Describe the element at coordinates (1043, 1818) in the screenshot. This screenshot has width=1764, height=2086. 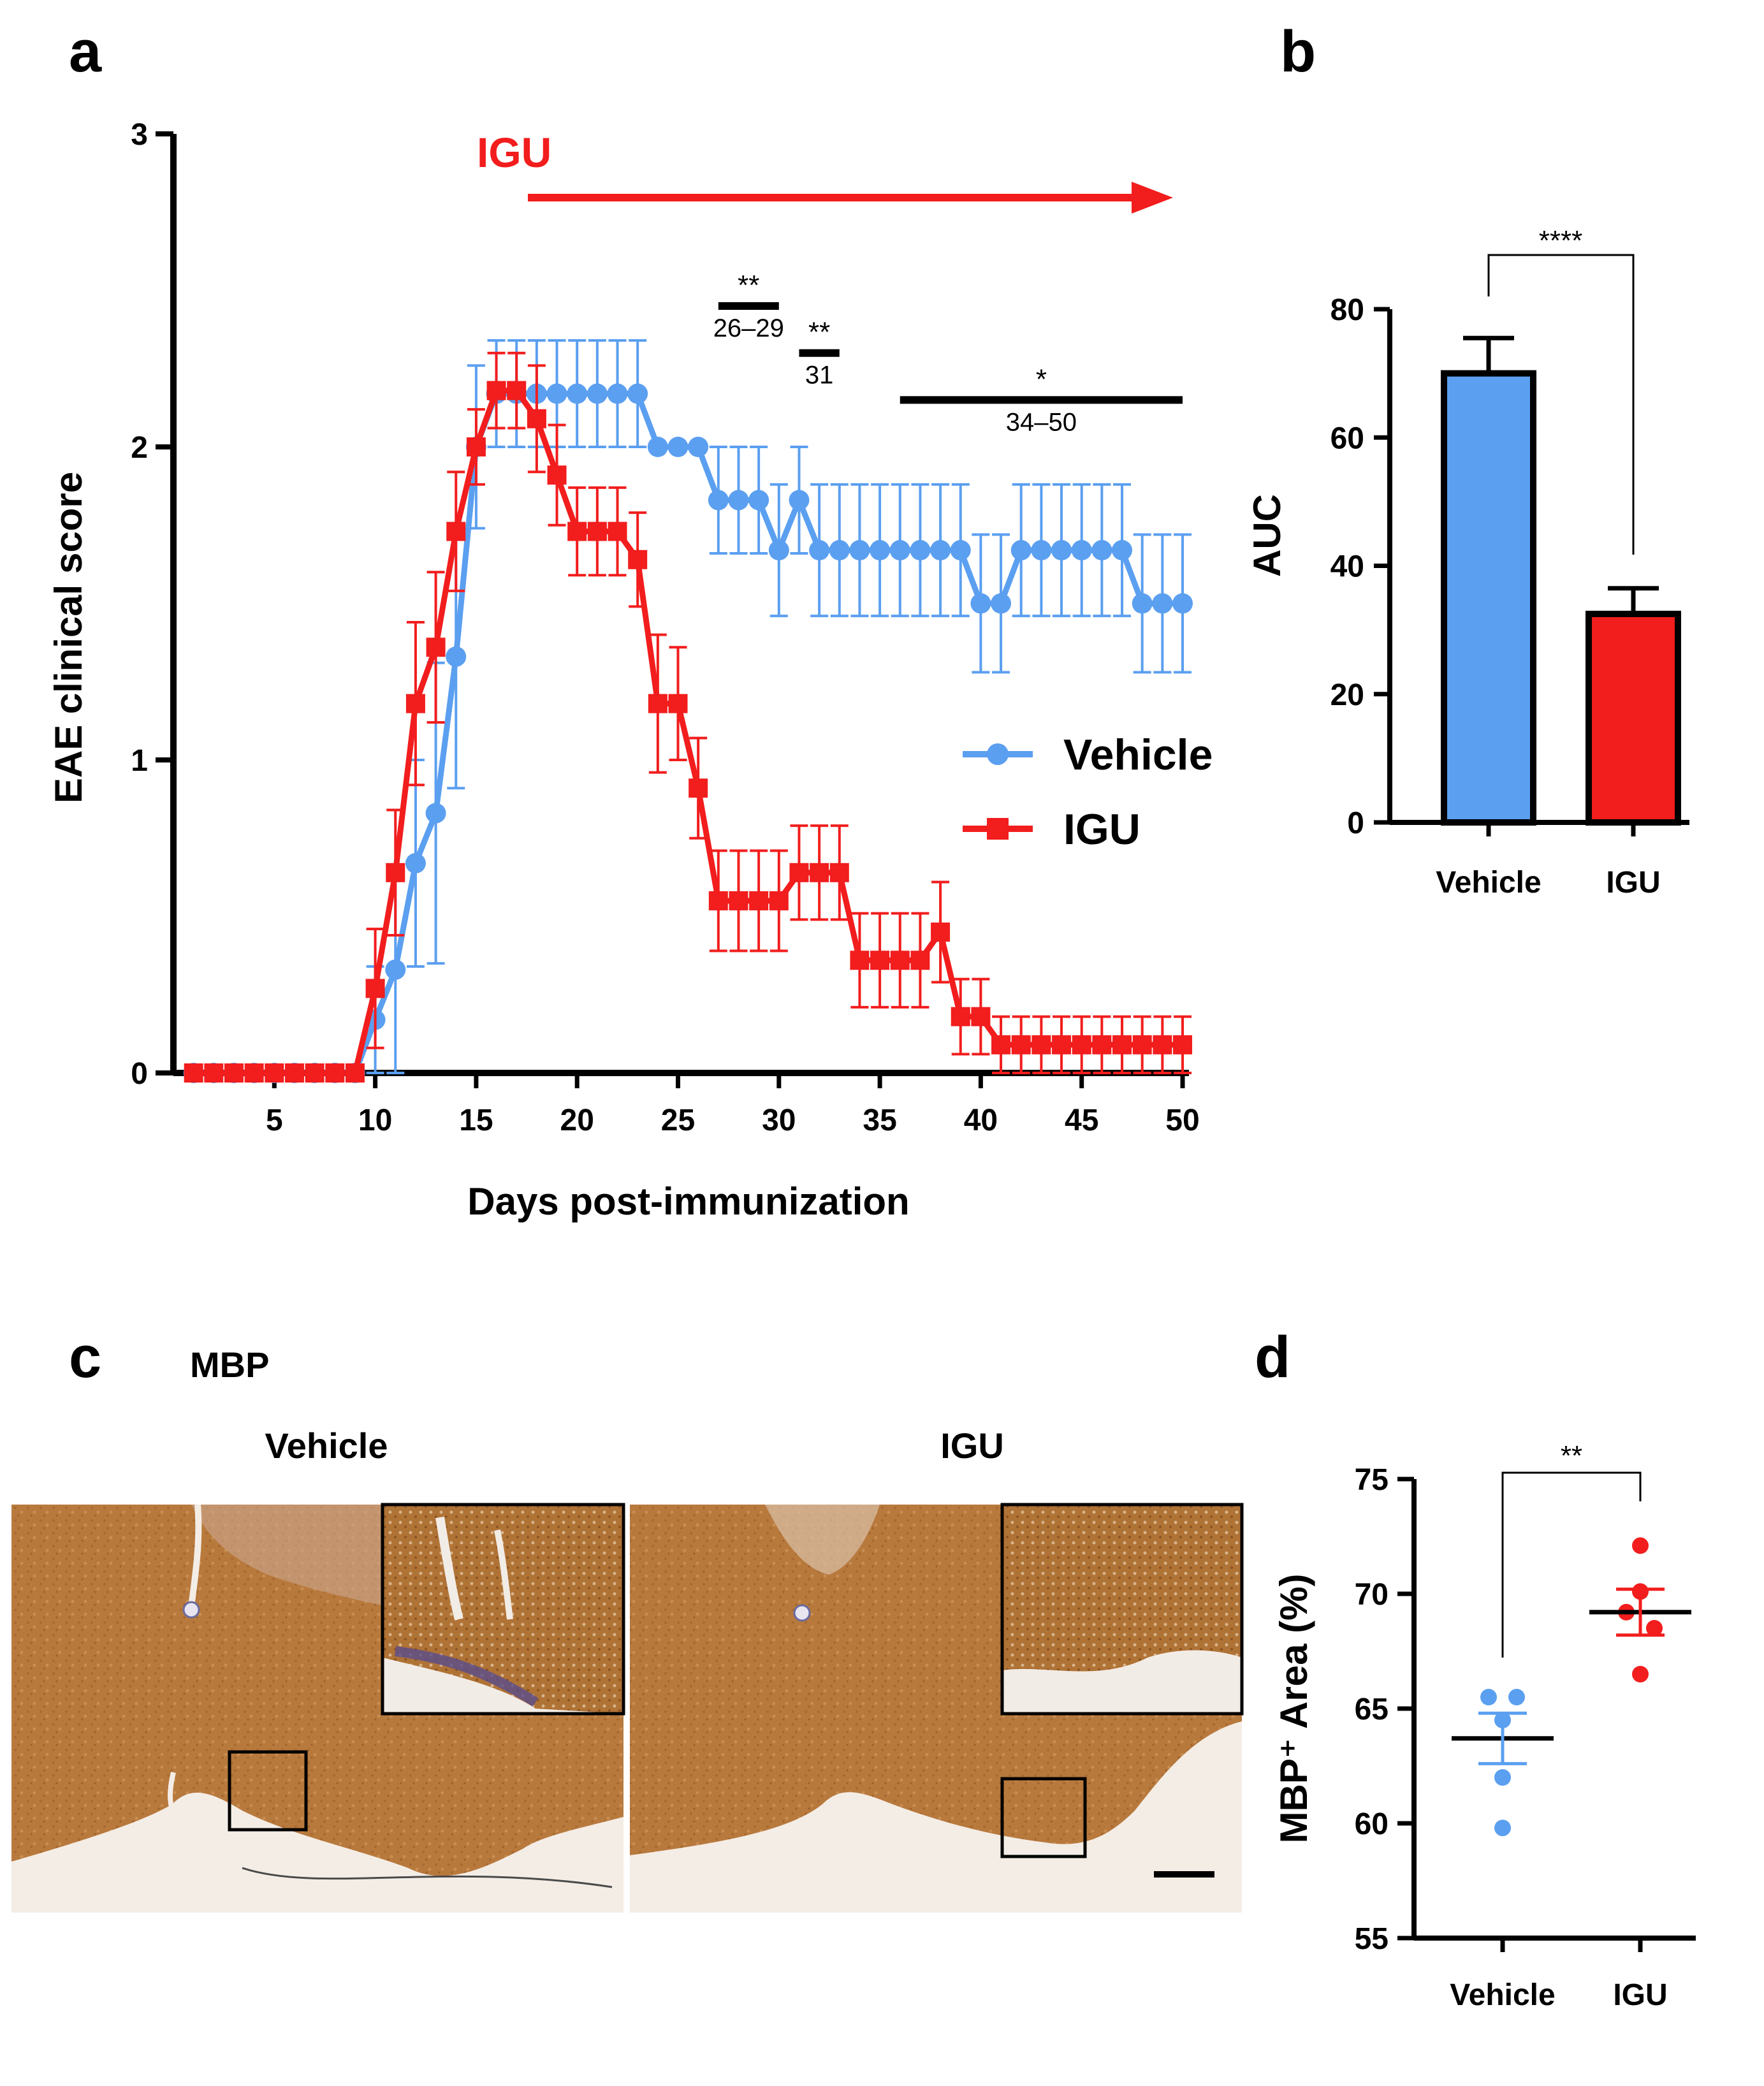
I see `inset-box-igu` at that location.